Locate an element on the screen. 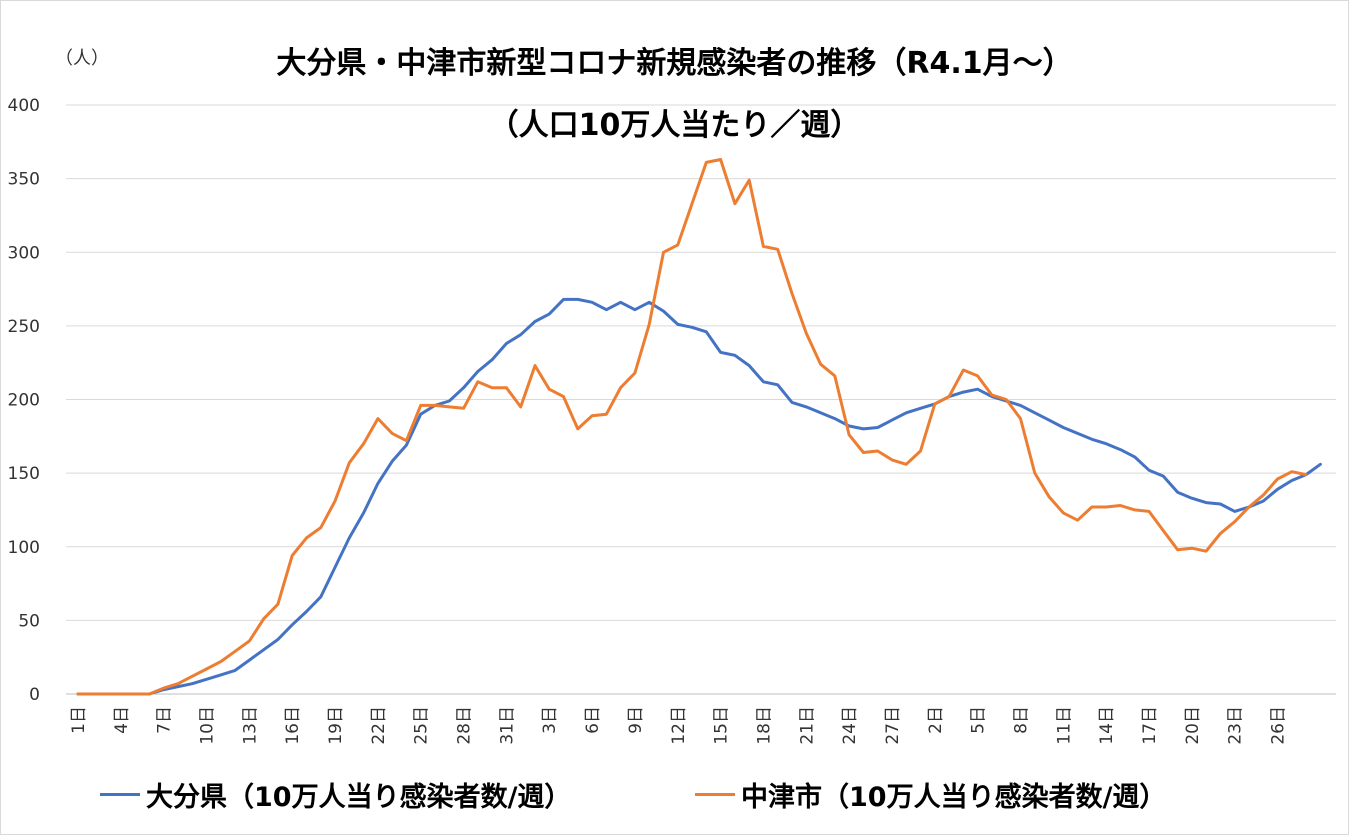 This screenshot has width=1349, height=835. x-tick-label: 7日 is located at coordinates (165, 720).